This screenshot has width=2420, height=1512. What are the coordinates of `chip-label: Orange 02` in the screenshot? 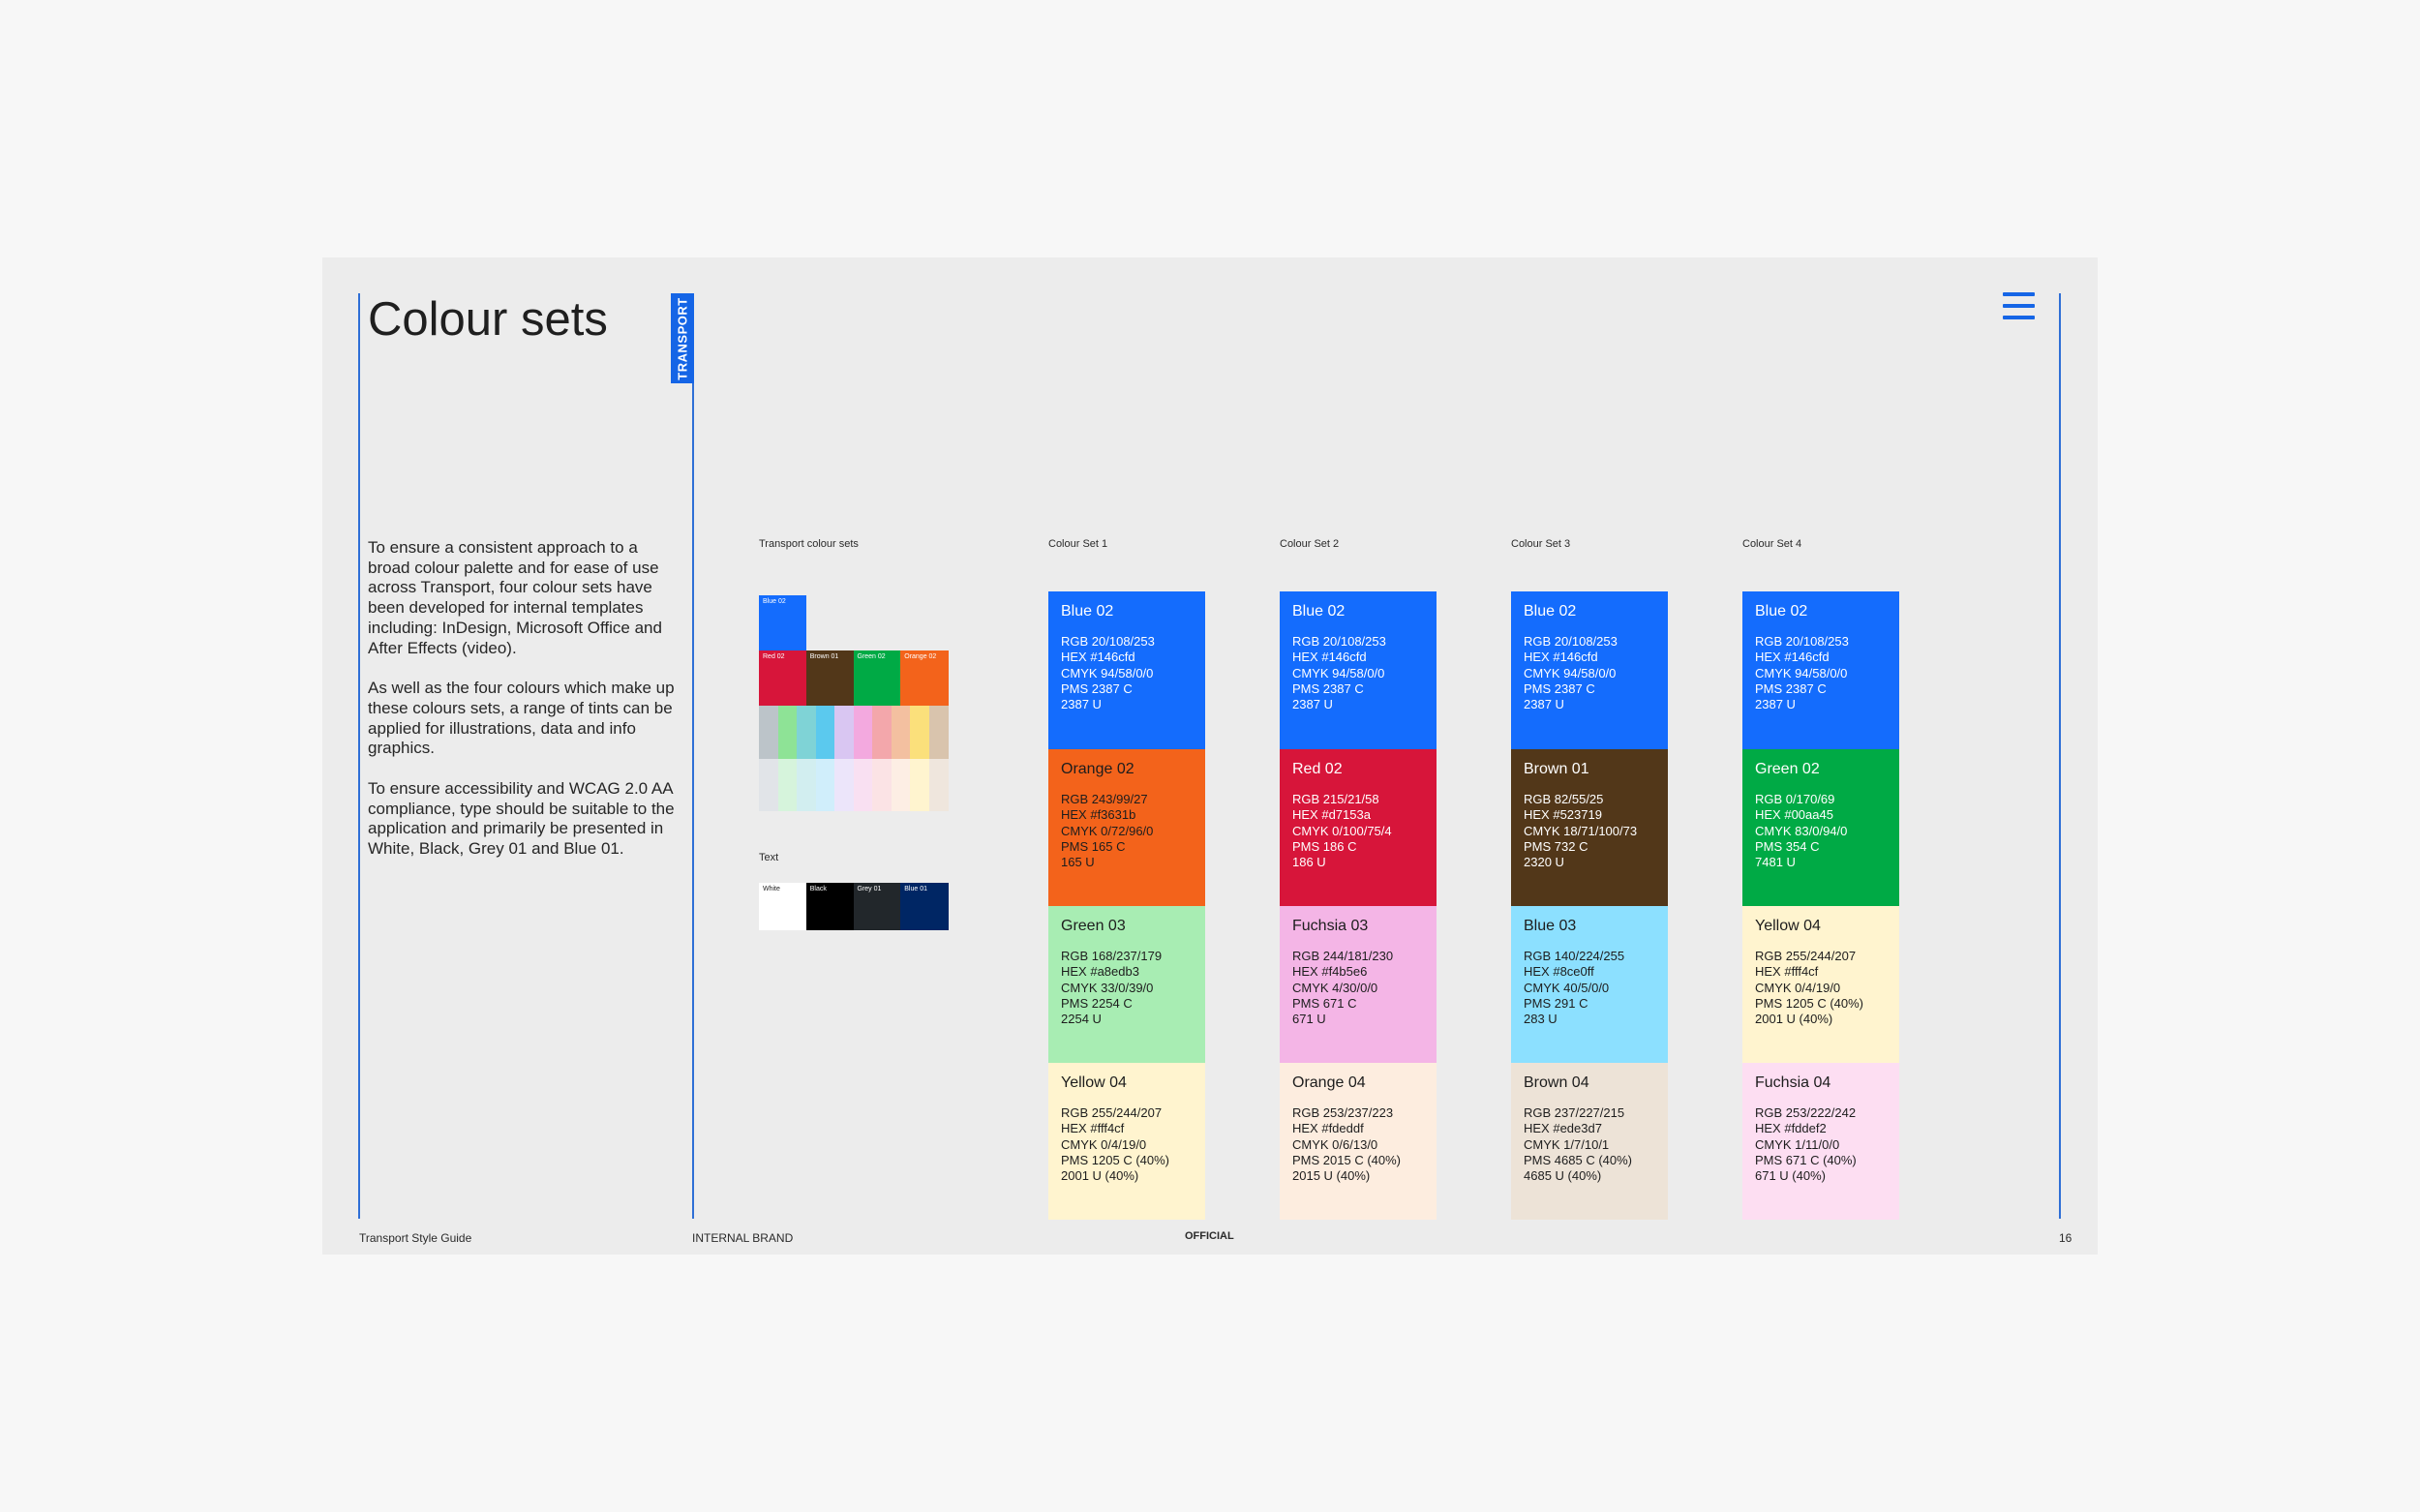 It's located at (920, 656).